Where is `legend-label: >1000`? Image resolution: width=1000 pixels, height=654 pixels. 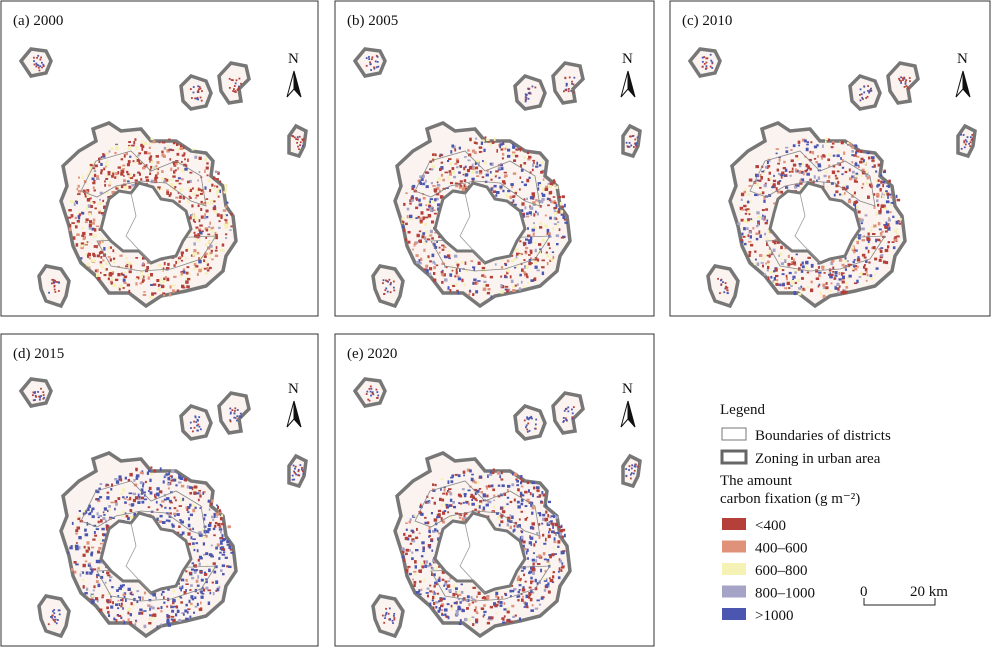 legend-label: >1000 is located at coordinates (774, 616).